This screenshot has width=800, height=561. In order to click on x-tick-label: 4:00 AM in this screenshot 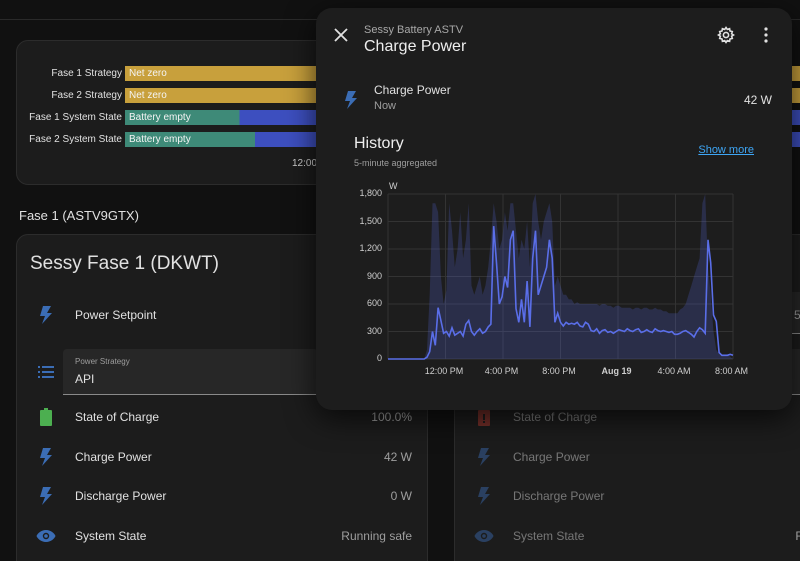, I will do `click(674, 371)`.